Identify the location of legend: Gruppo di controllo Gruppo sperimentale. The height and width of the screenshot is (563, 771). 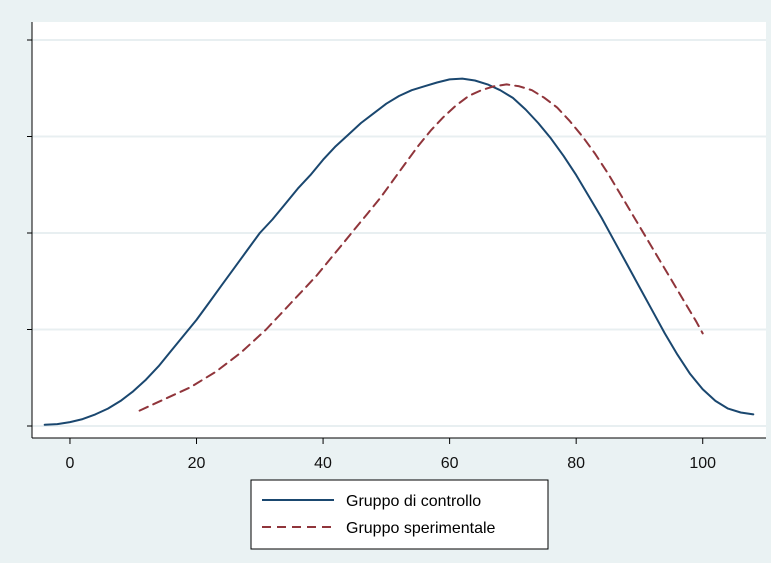
(399, 514).